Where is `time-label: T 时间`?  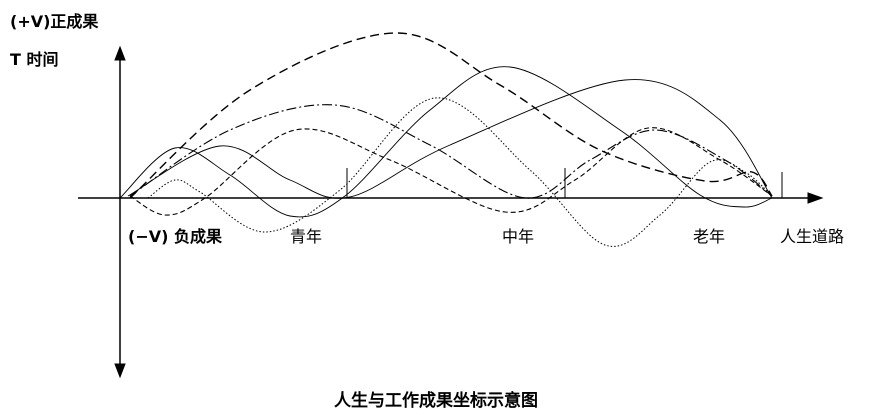
time-label: T 时间 is located at coordinates (34, 59).